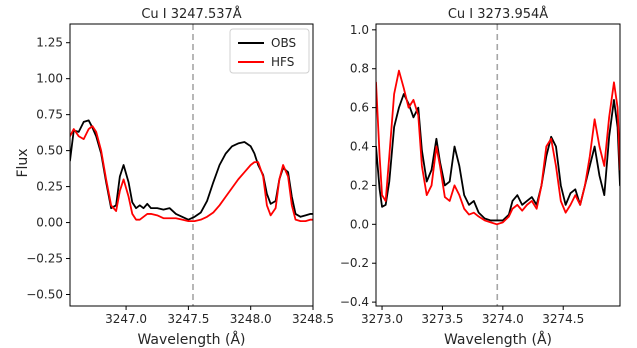  Describe the element at coordinates (251, 319) in the screenshot. I see `panel-0-xtick-label: 3248.0` at that location.